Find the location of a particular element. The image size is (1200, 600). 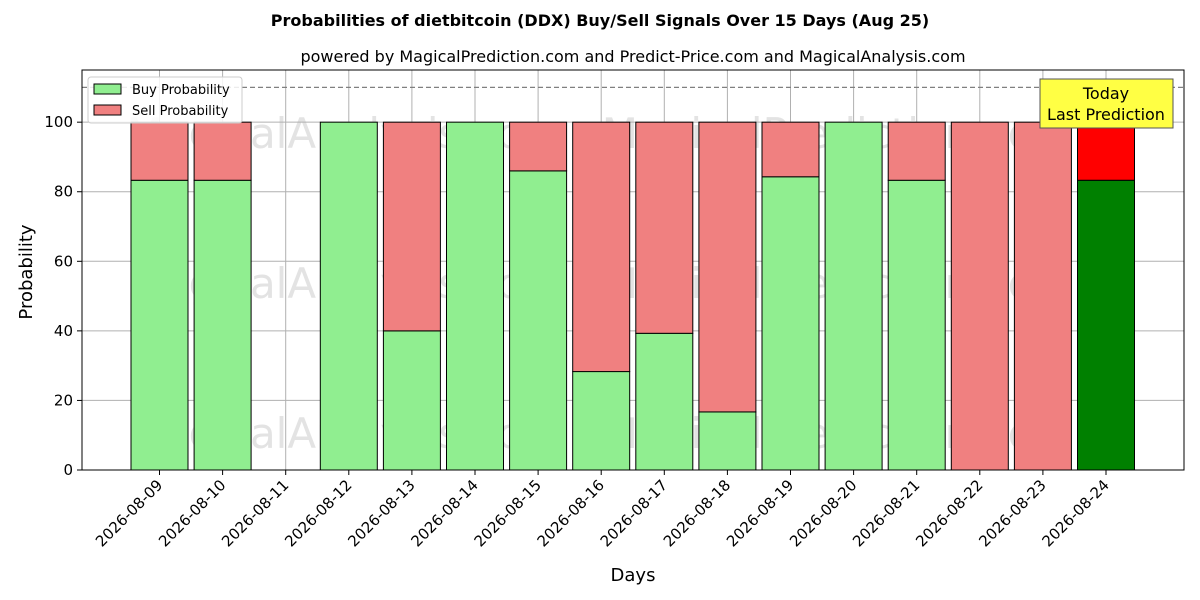

x-axis-label: Days is located at coordinates (633, 575).